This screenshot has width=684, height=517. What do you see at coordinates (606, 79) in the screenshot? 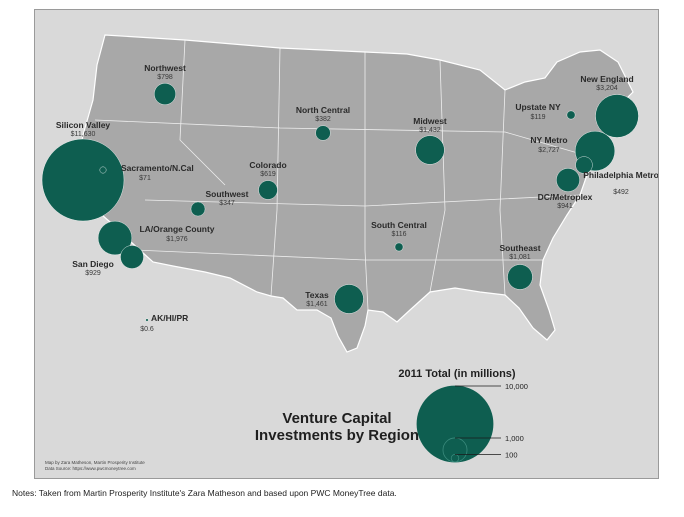
I see `label-new-england: New England` at bounding box center [606, 79].